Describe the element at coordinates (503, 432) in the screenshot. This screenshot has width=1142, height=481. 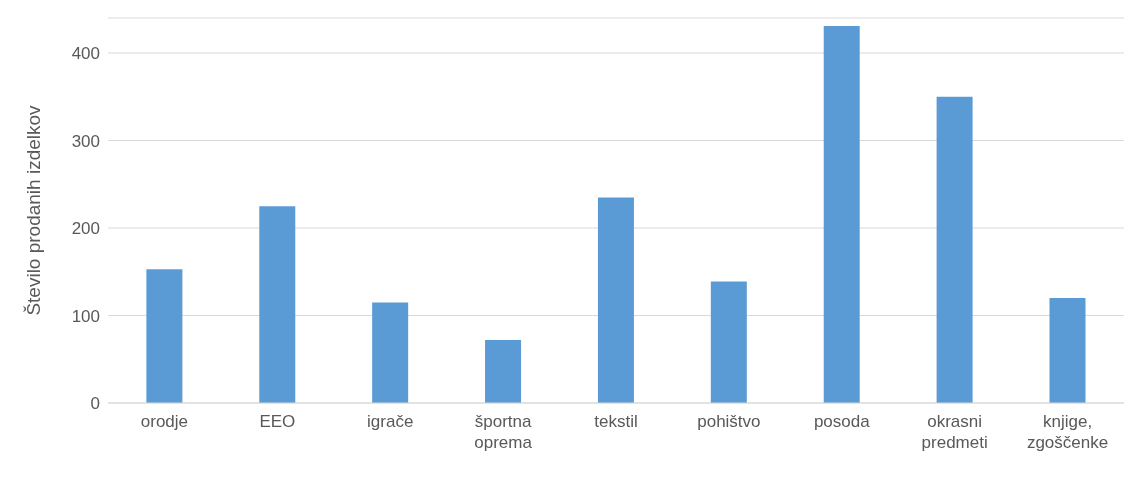
I see `x-tick-label: športna oprema` at that location.